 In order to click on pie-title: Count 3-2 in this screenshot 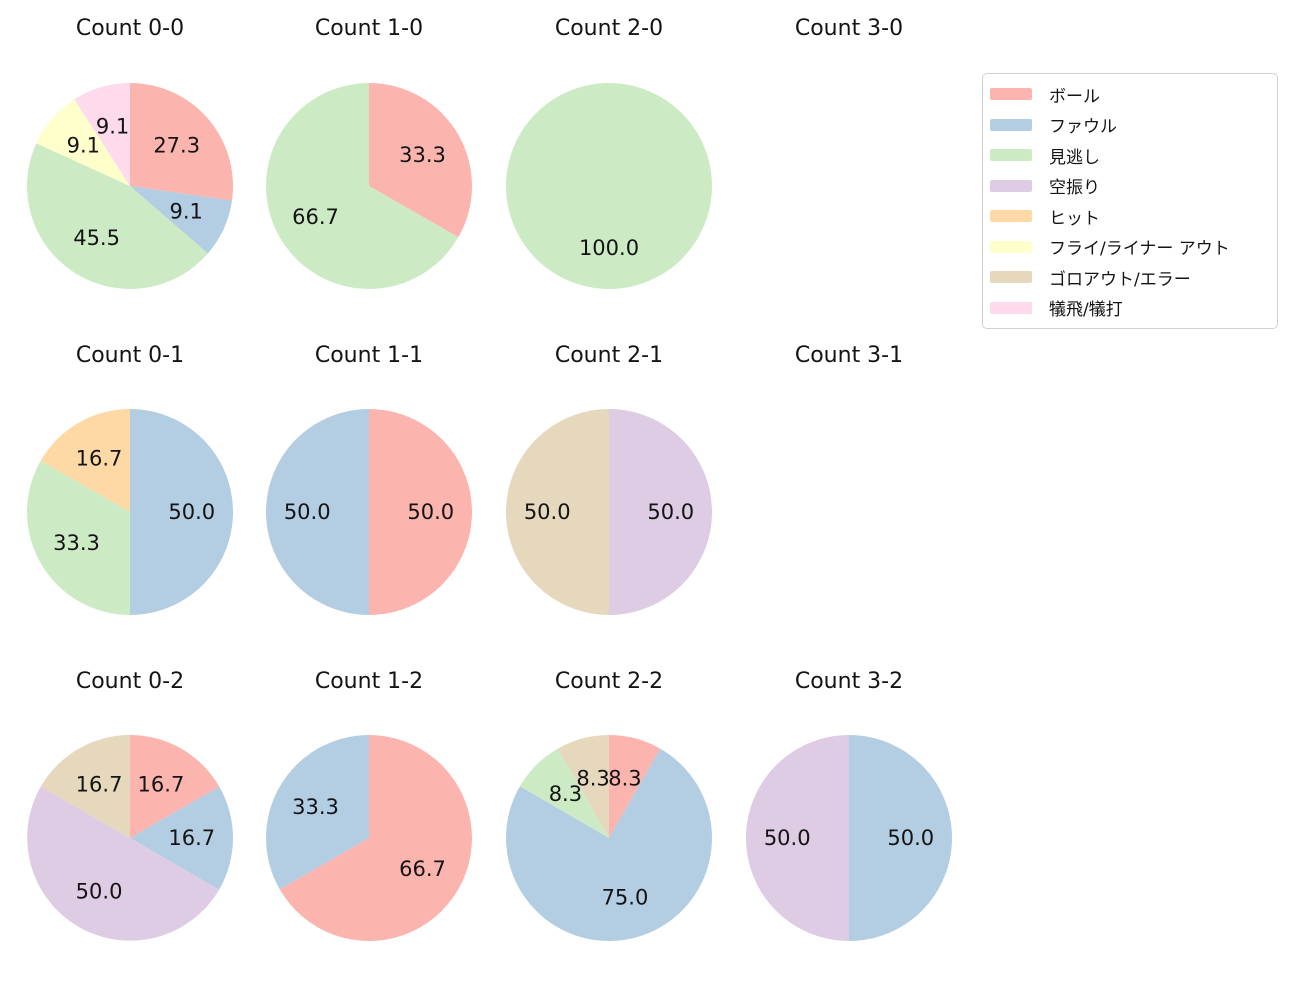, I will do `click(849, 681)`.